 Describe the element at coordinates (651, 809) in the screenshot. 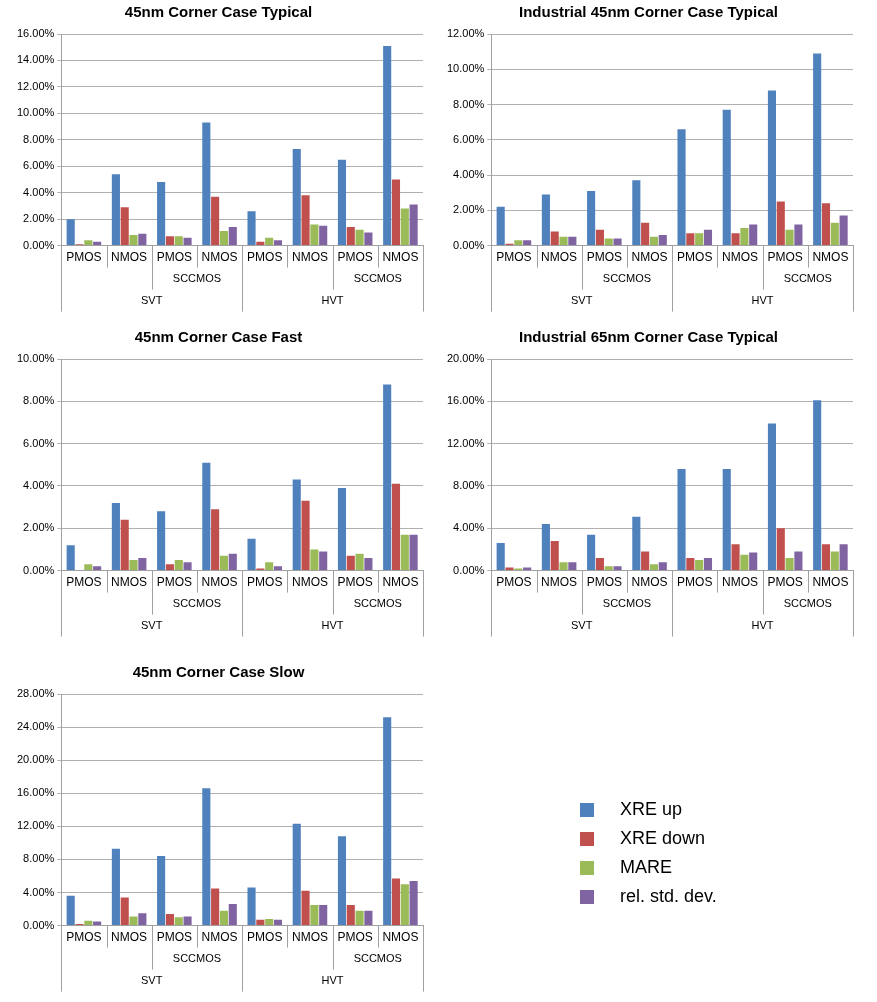

I see `legend-label: XRE up` at that location.